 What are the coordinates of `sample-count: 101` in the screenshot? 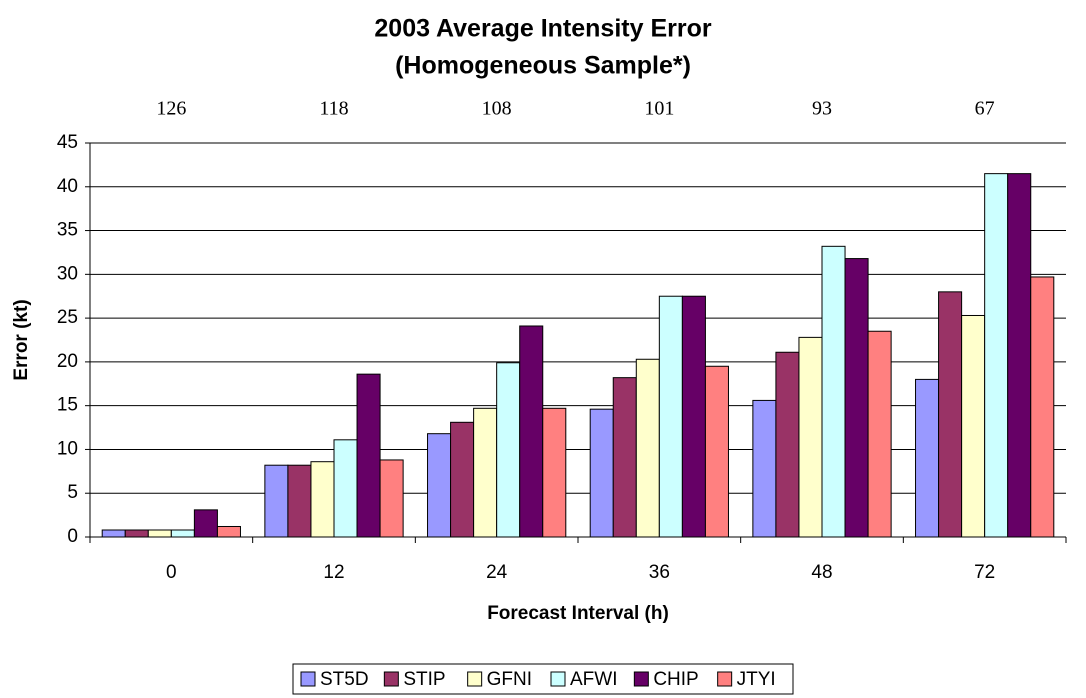 It's located at (659, 109).